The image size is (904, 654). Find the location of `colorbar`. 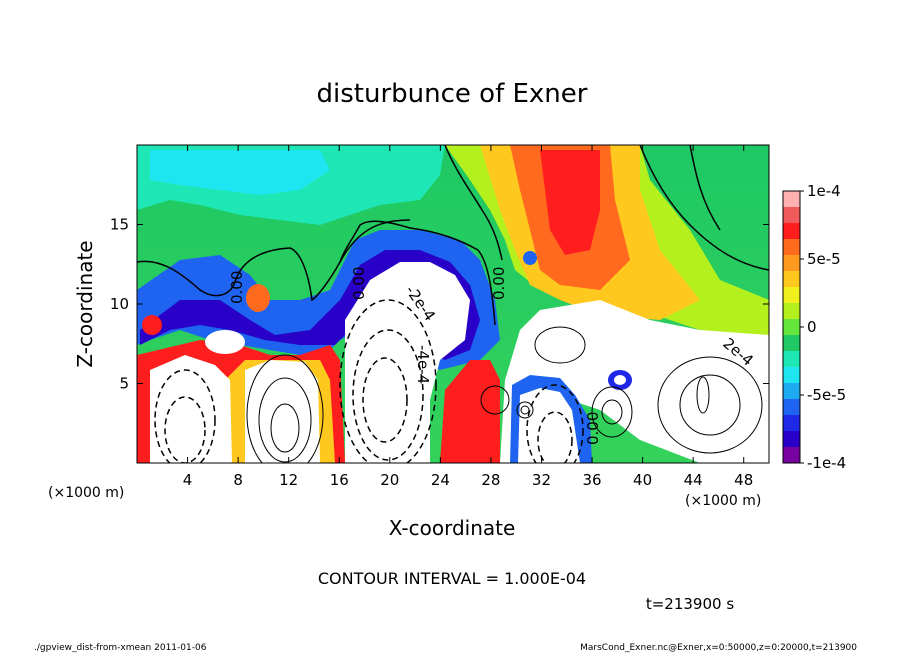

colorbar is located at coordinates (791, 327).